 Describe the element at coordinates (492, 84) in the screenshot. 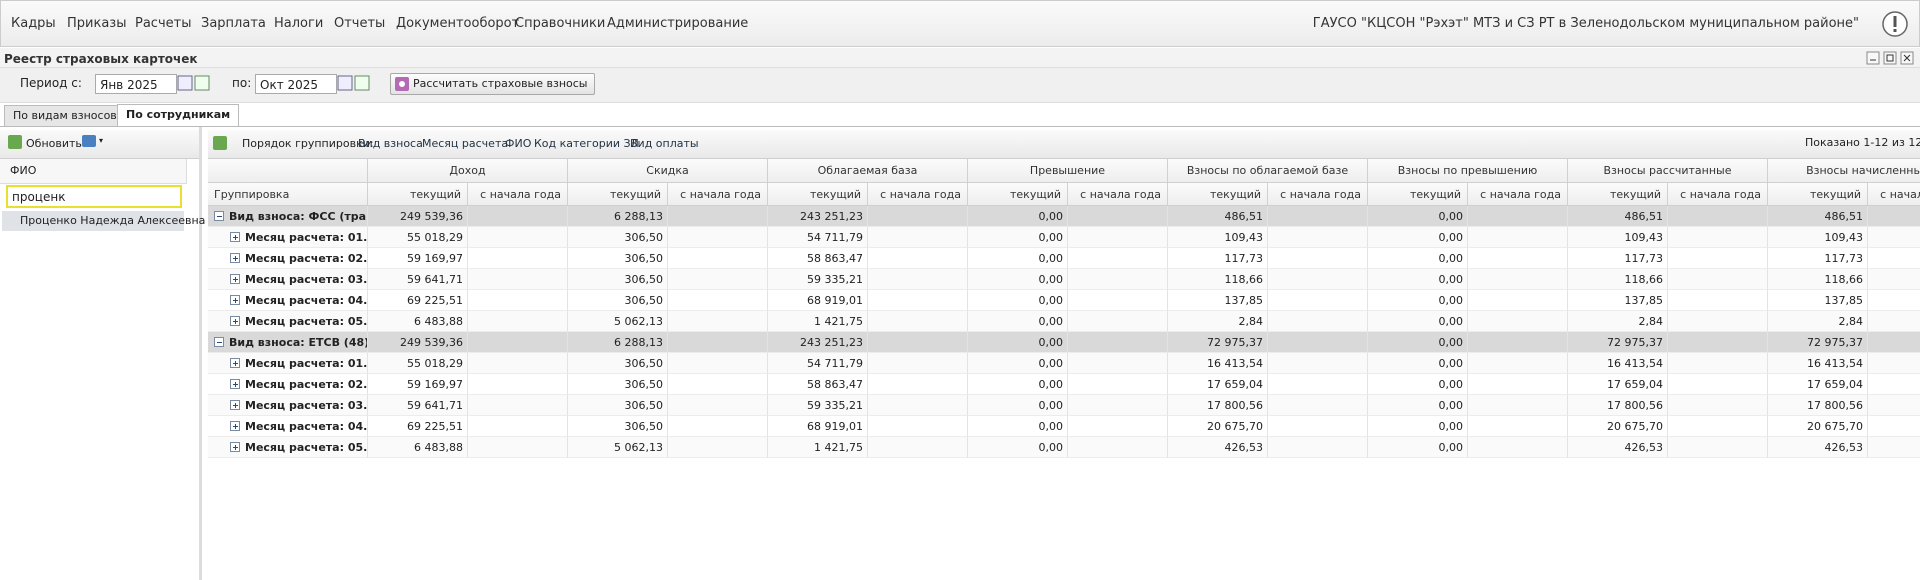

I see `calc-button: Рассчитать страховые взносы` at that location.